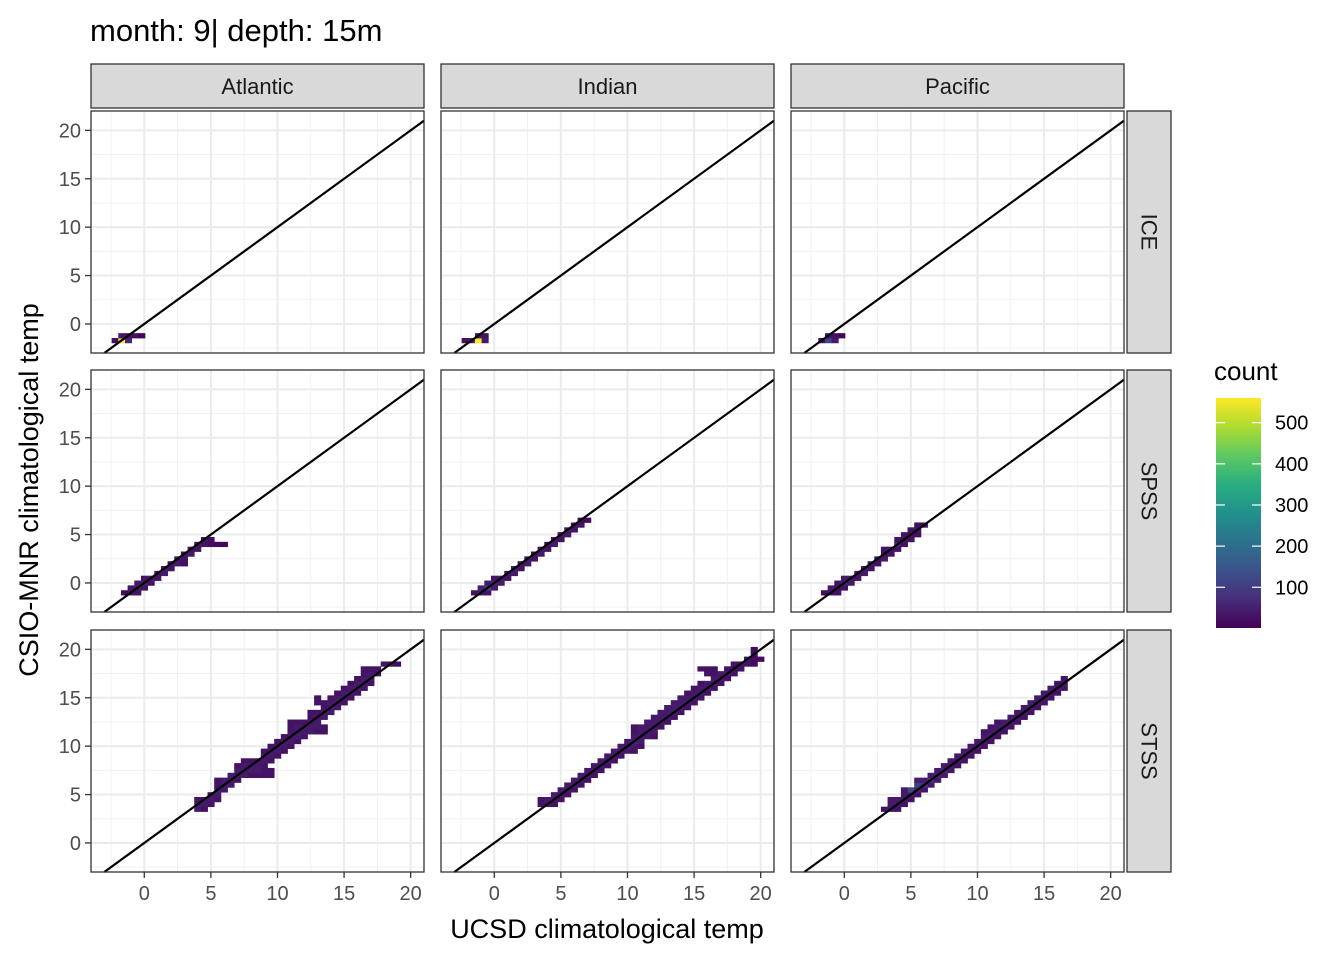 The image size is (1344, 960). What do you see at coordinates (257, 491) in the screenshot?
I see `panel-background` at bounding box center [257, 491].